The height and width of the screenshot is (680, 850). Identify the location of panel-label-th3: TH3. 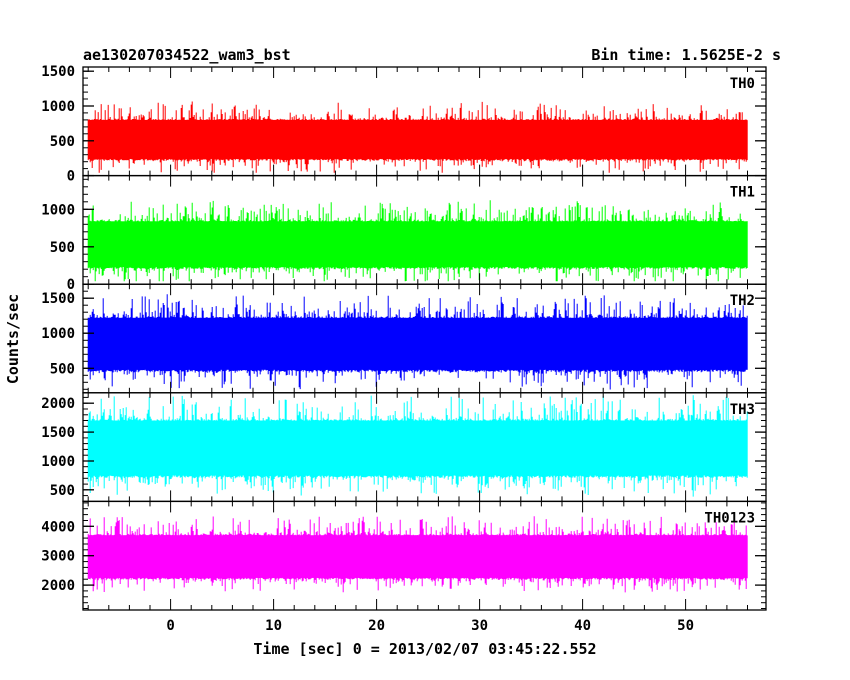
(742, 410).